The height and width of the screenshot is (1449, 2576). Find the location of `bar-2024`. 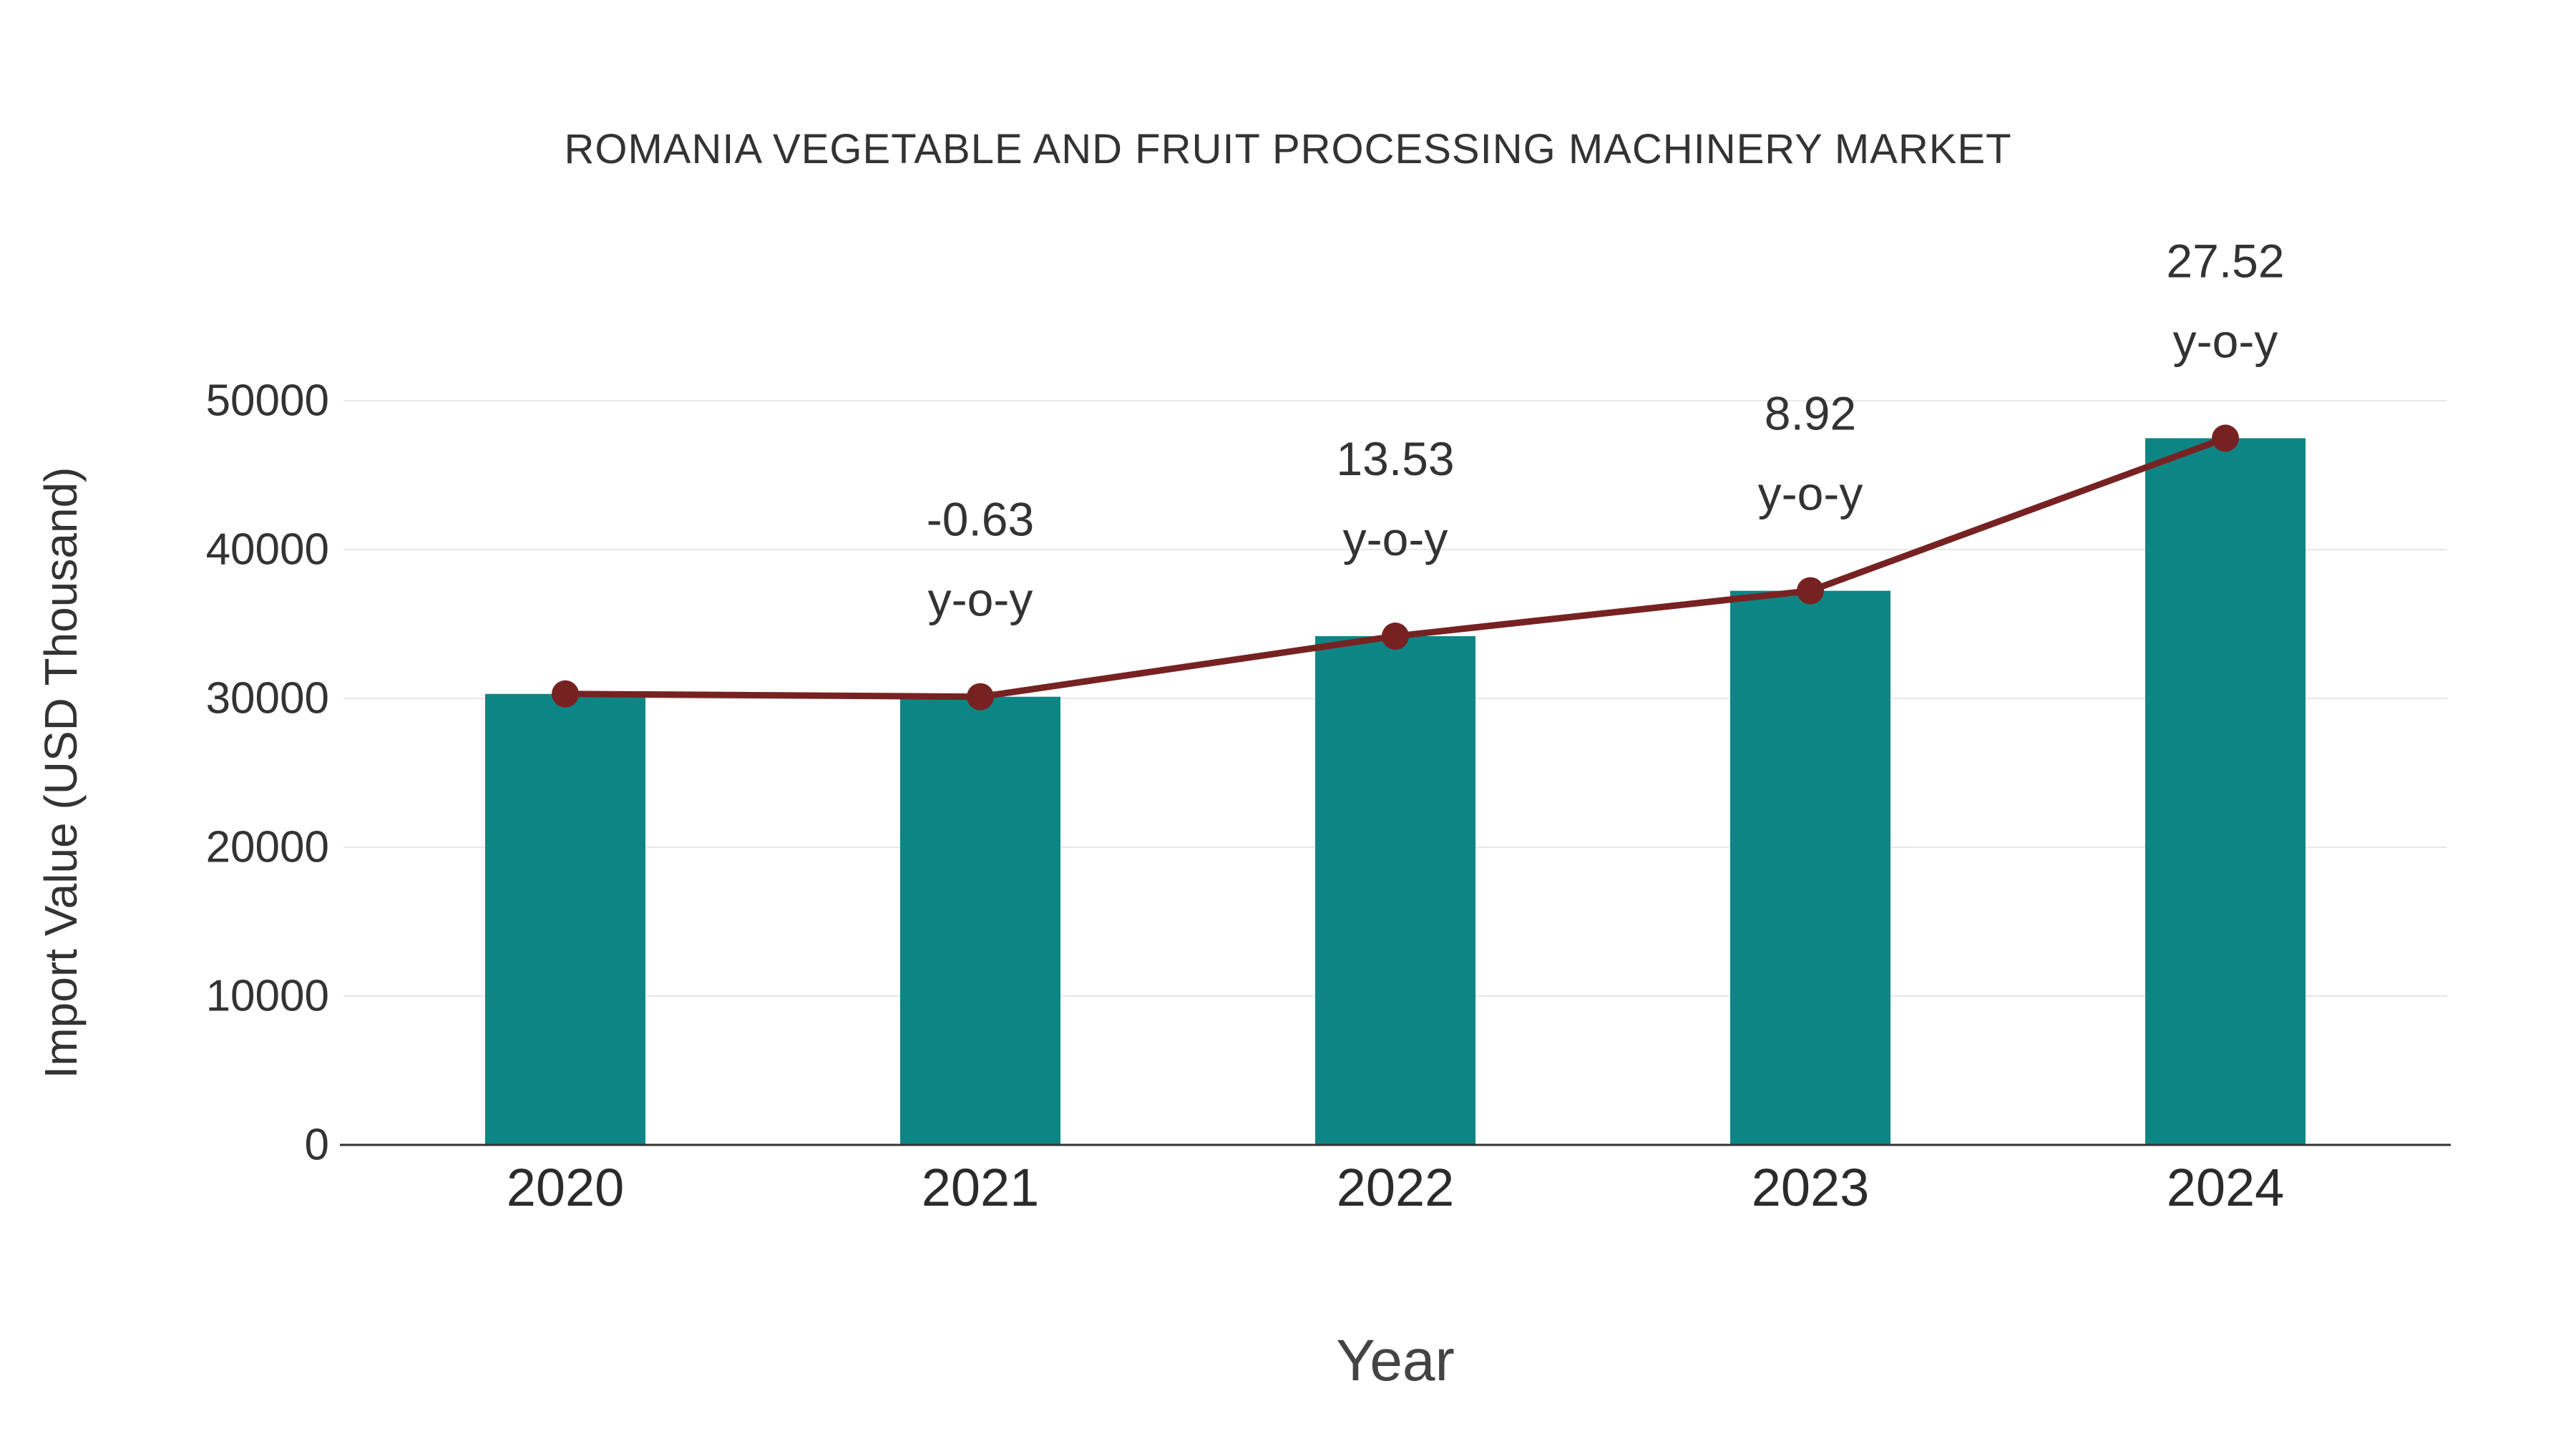

bar-2024 is located at coordinates (2225, 791).